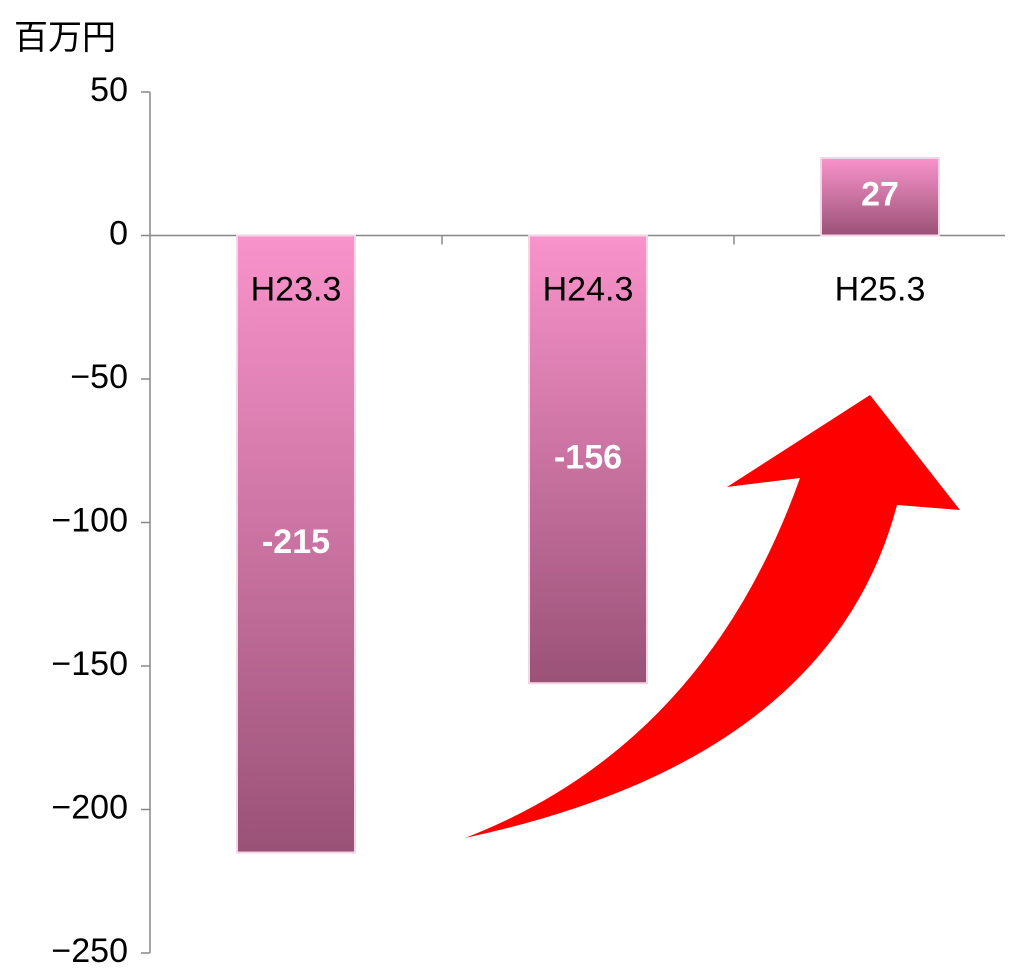  What do you see at coordinates (89, 520) in the screenshot?
I see `y-tick-label: −100` at bounding box center [89, 520].